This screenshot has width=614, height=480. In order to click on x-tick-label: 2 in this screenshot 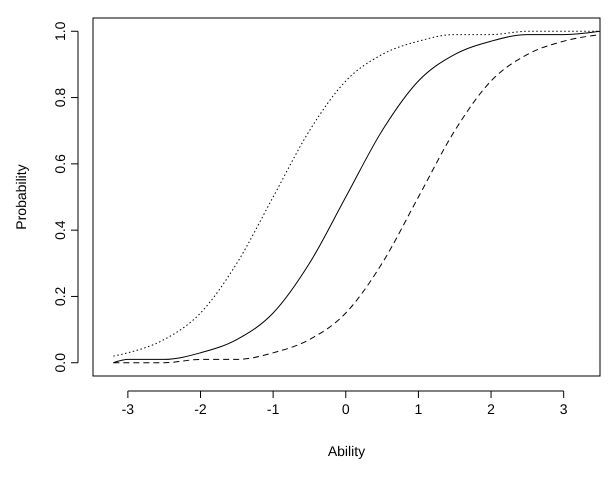, I will do `click(491, 409)`.